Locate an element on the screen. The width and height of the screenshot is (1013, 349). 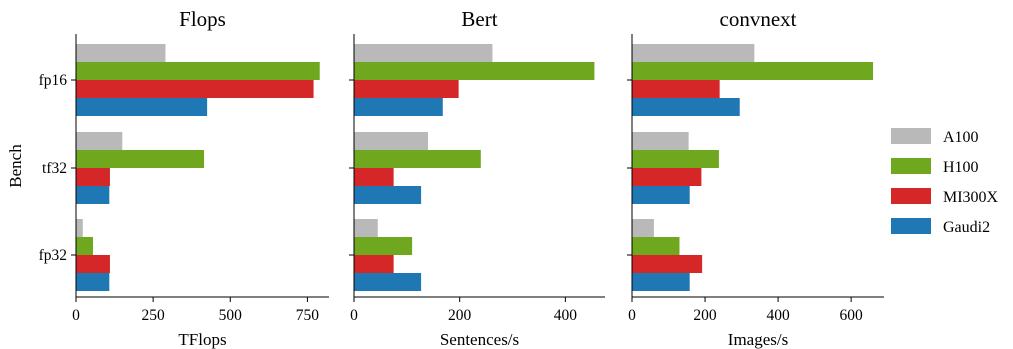
x-tick-label-0-1: 250 is located at coordinates (154, 315).